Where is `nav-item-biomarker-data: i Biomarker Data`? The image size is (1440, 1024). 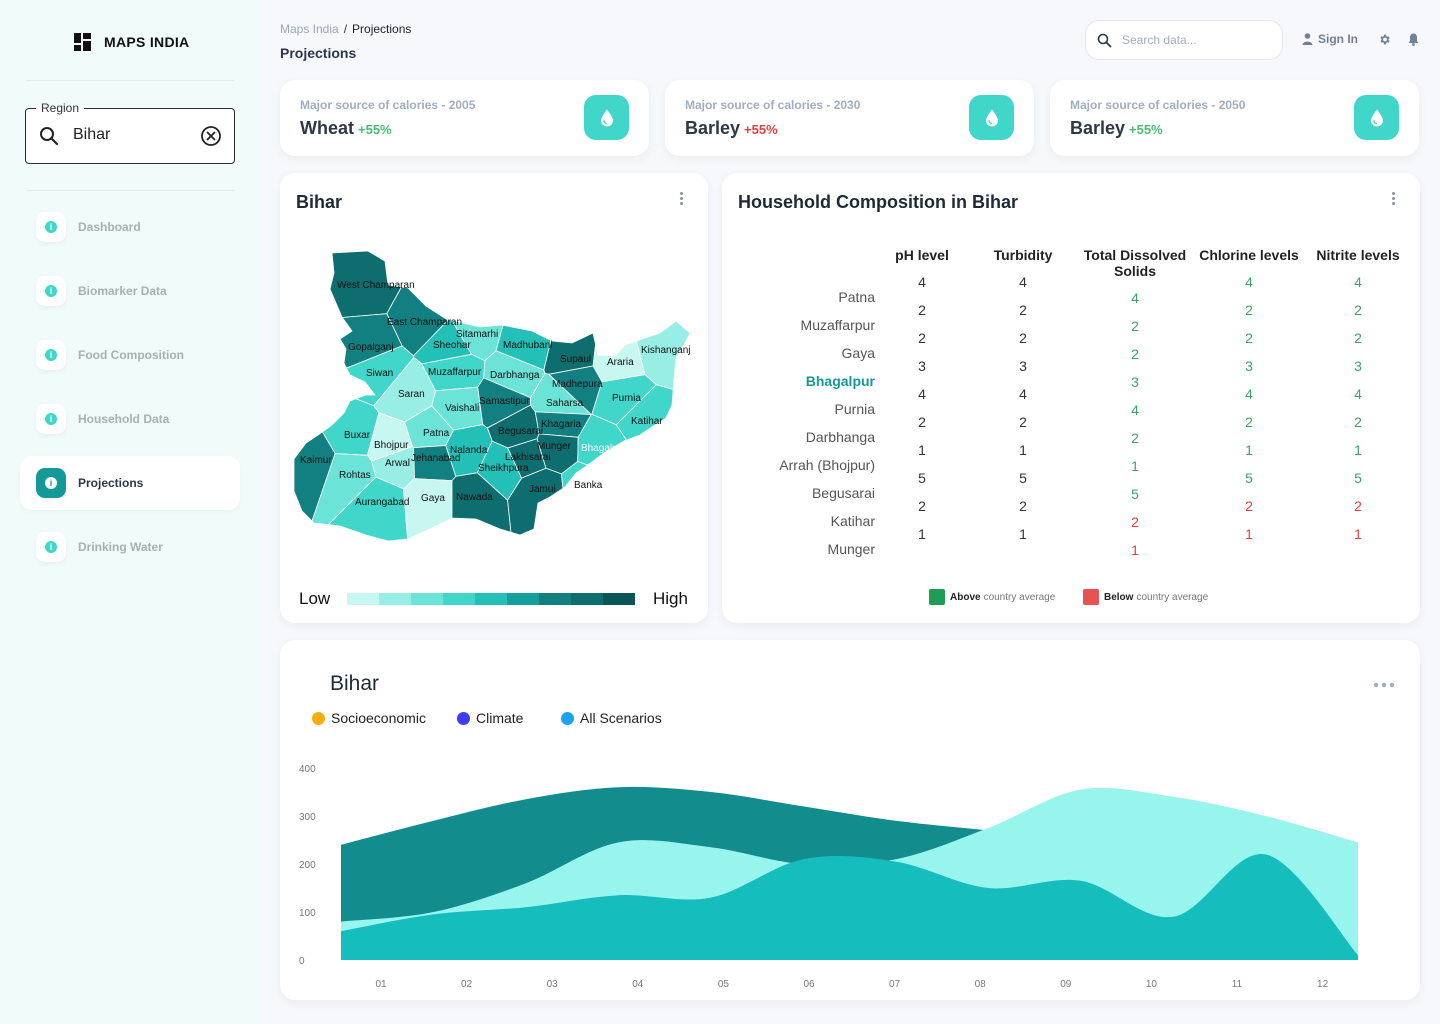
nav-item-biomarker-data: i Biomarker Data is located at coordinates (130, 291).